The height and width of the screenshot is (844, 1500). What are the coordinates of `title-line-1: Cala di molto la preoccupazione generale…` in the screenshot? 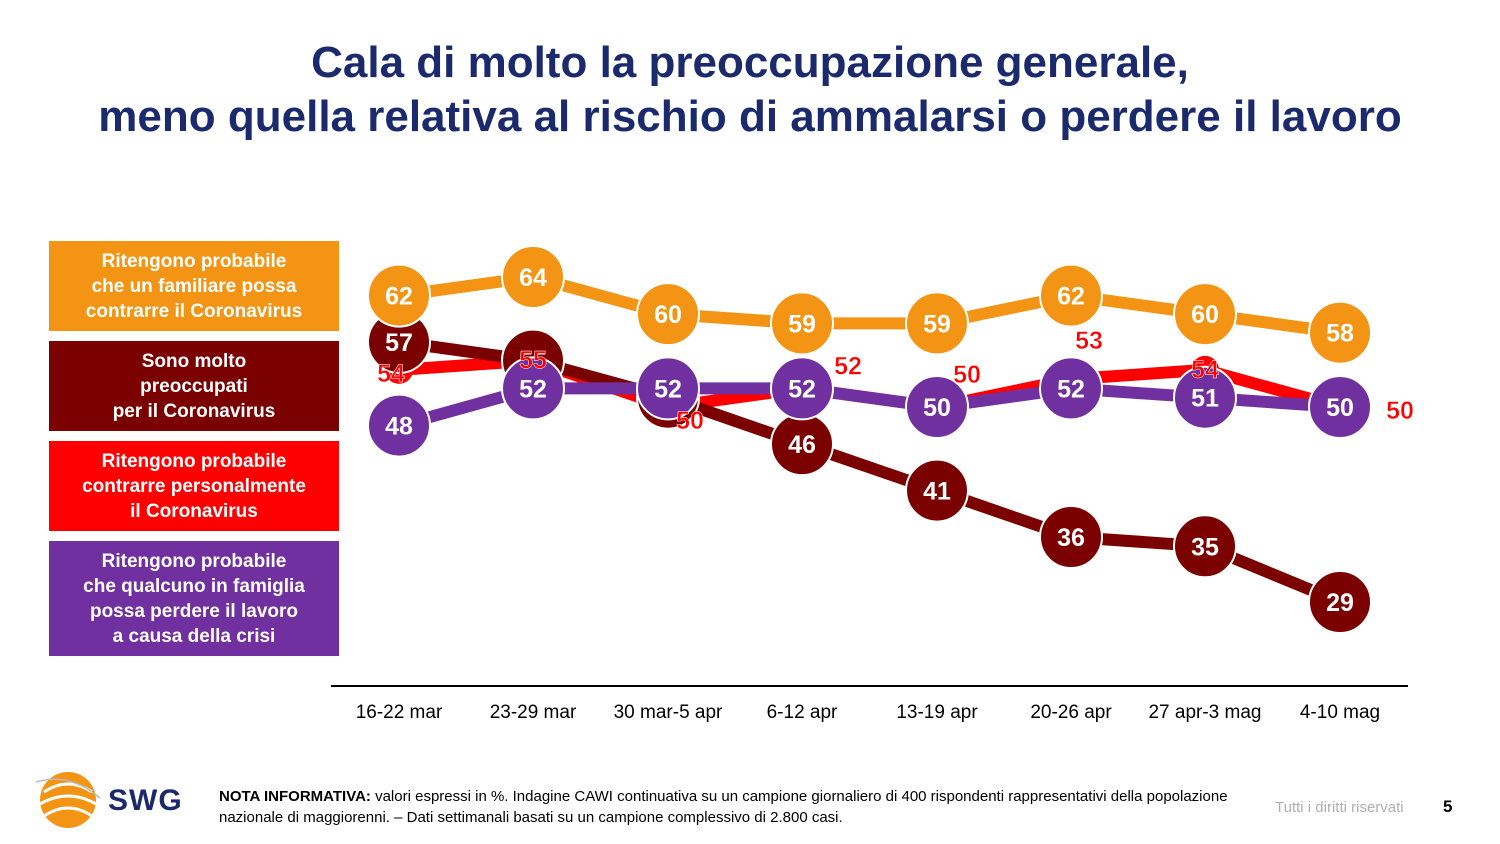 It's located at (750, 62).